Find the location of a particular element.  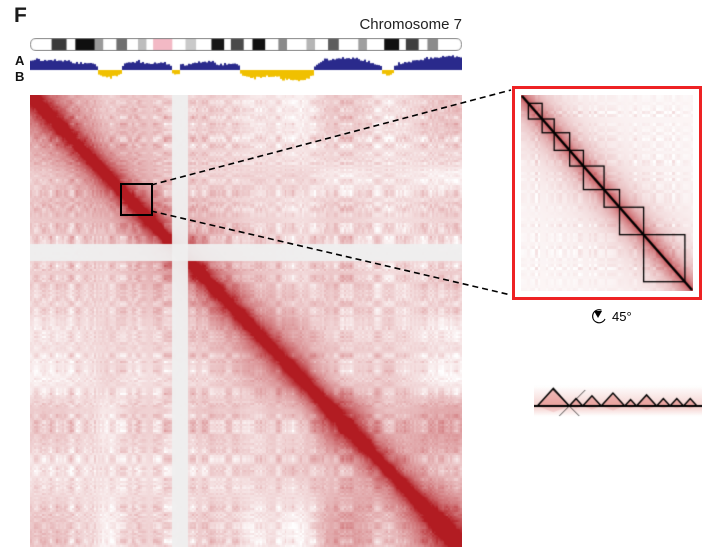

compartment-tracks is located at coordinates (246, 73).